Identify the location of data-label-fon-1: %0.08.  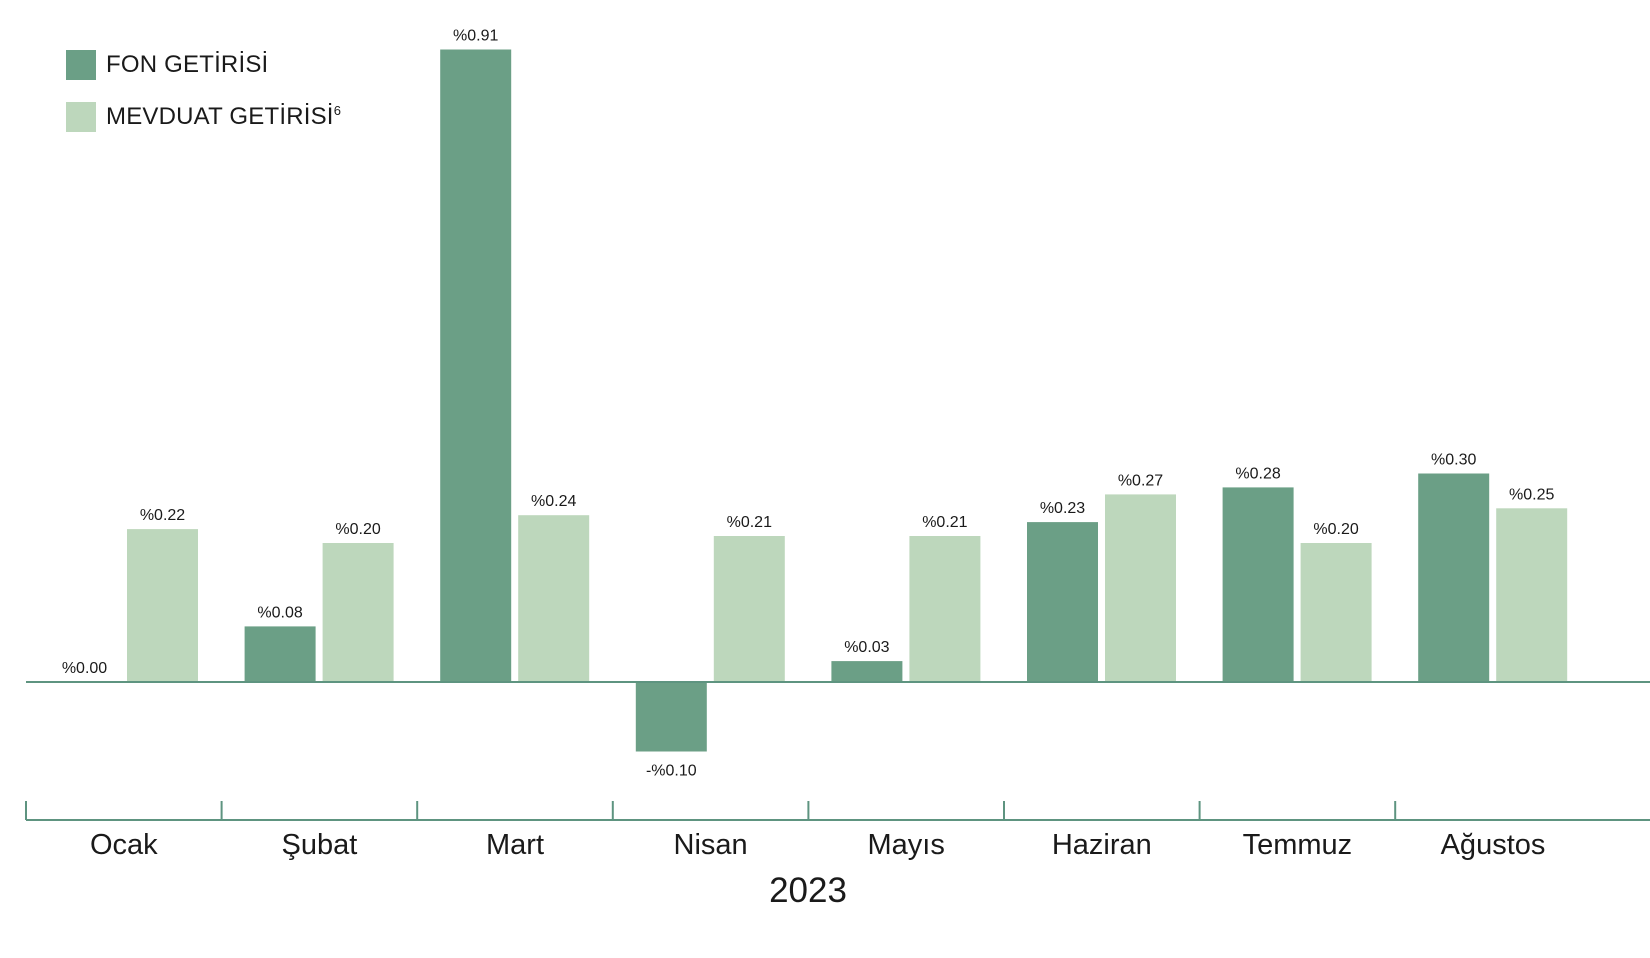
(279, 612).